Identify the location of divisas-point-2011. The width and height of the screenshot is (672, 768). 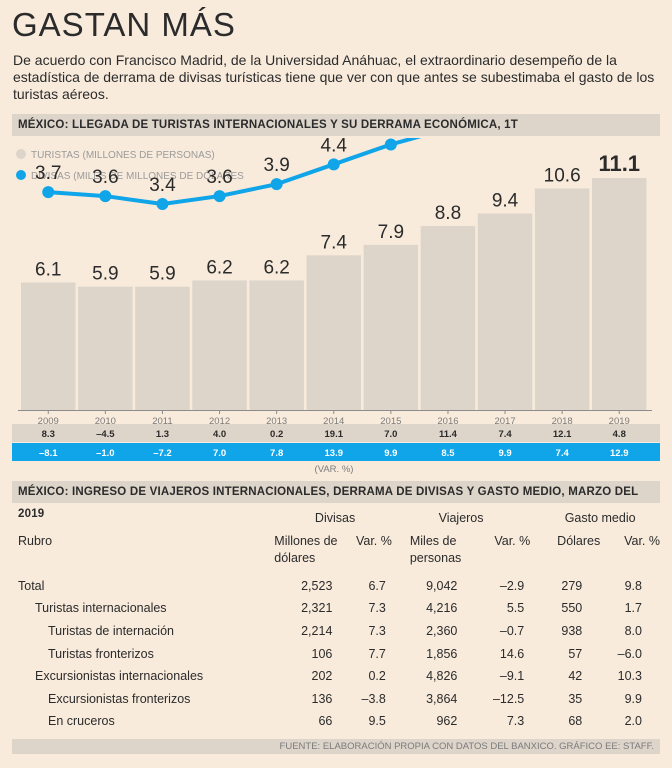
(162, 204).